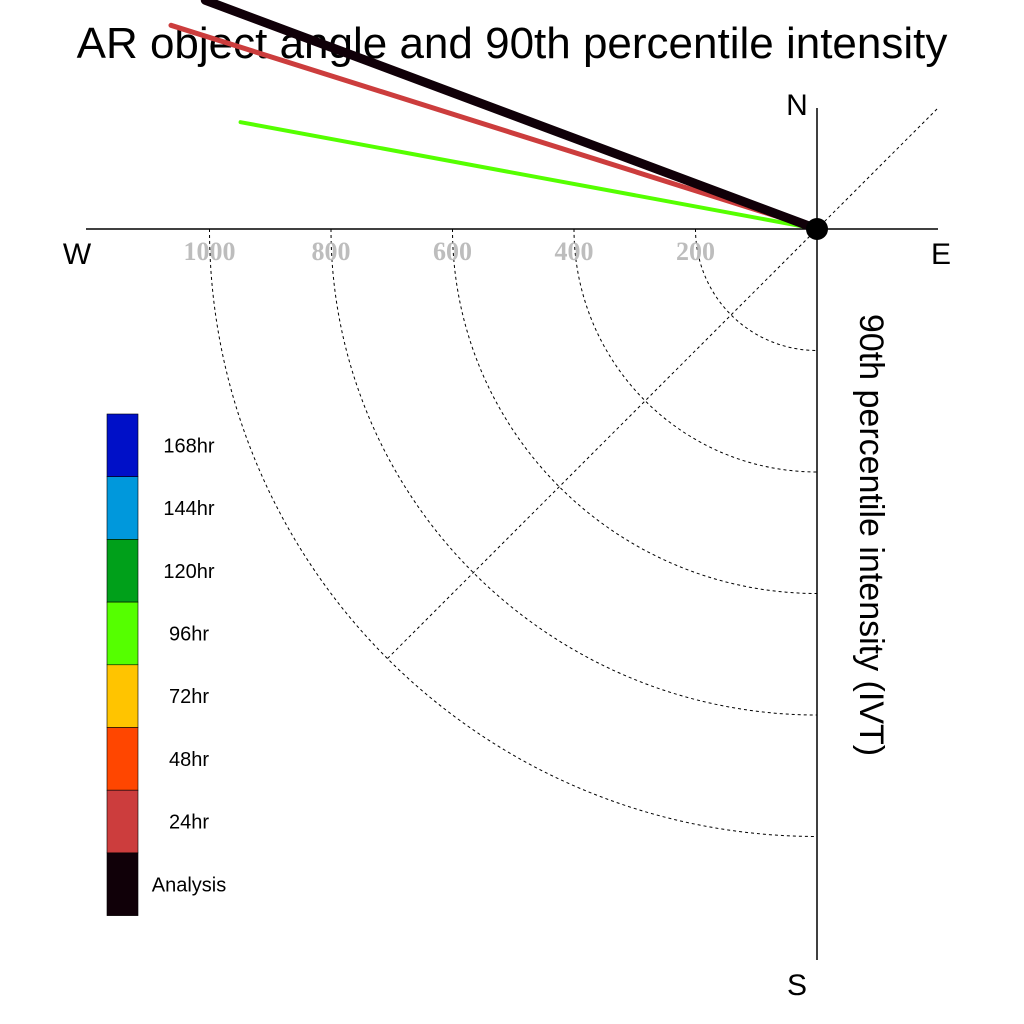 This screenshot has width=1024, height=1024. Describe the element at coordinates (122, 759) in the screenshot. I see `legend-swatch-48hr` at that location.